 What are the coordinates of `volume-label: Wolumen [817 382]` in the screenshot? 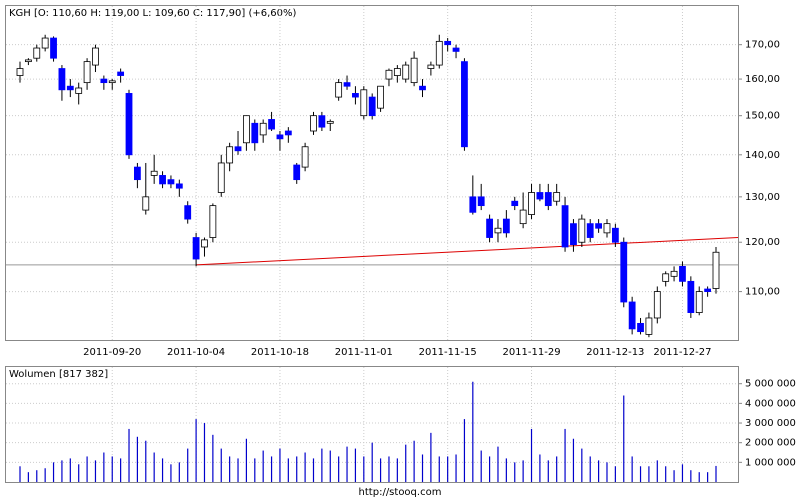 It's located at (58, 374).